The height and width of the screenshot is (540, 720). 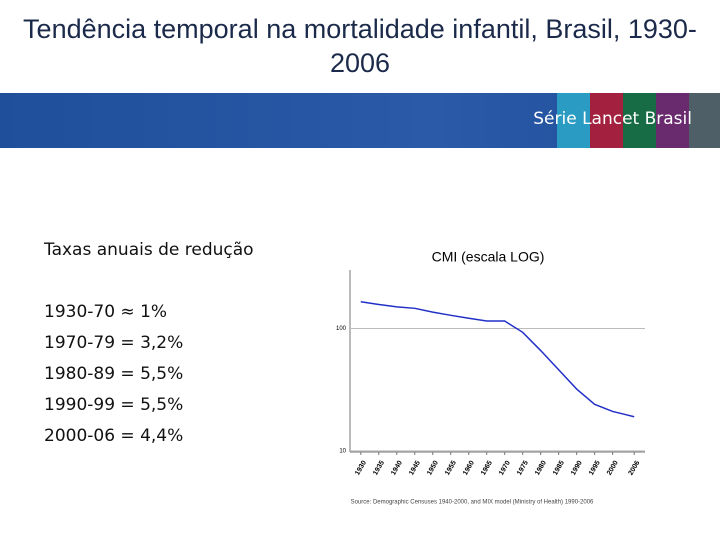 I want to click on rate-line: 1970-79 = 3,2%, so click(x=114, y=343).